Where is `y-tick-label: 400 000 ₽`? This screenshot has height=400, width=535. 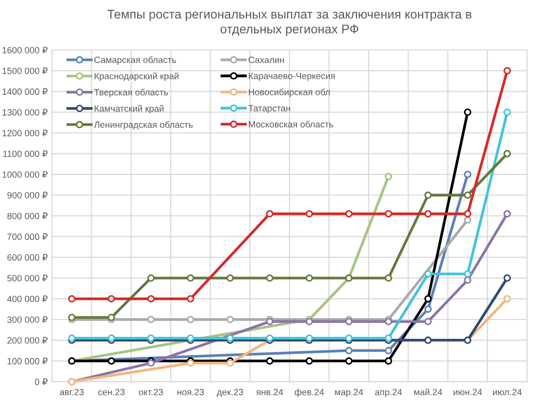
y-tick-label: 400 000 ₽ is located at coordinates (27, 298).